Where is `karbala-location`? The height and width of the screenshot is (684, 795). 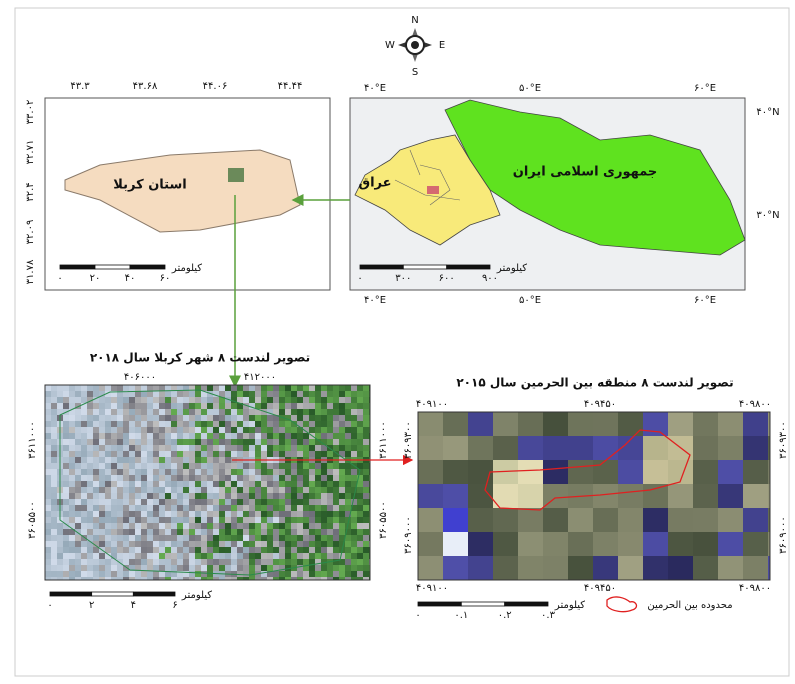 karbala-location is located at coordinates (433, 190).